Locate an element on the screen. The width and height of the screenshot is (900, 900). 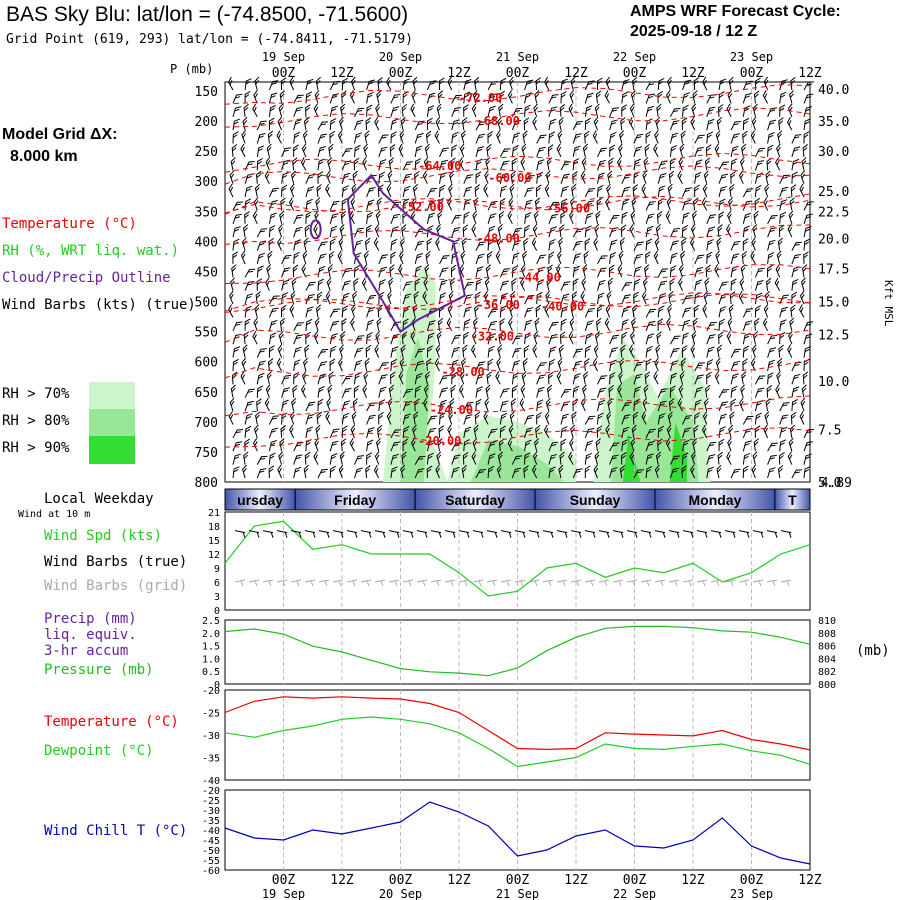
temperature-contour-label: -28.00 is located at coordinates (462, 372).